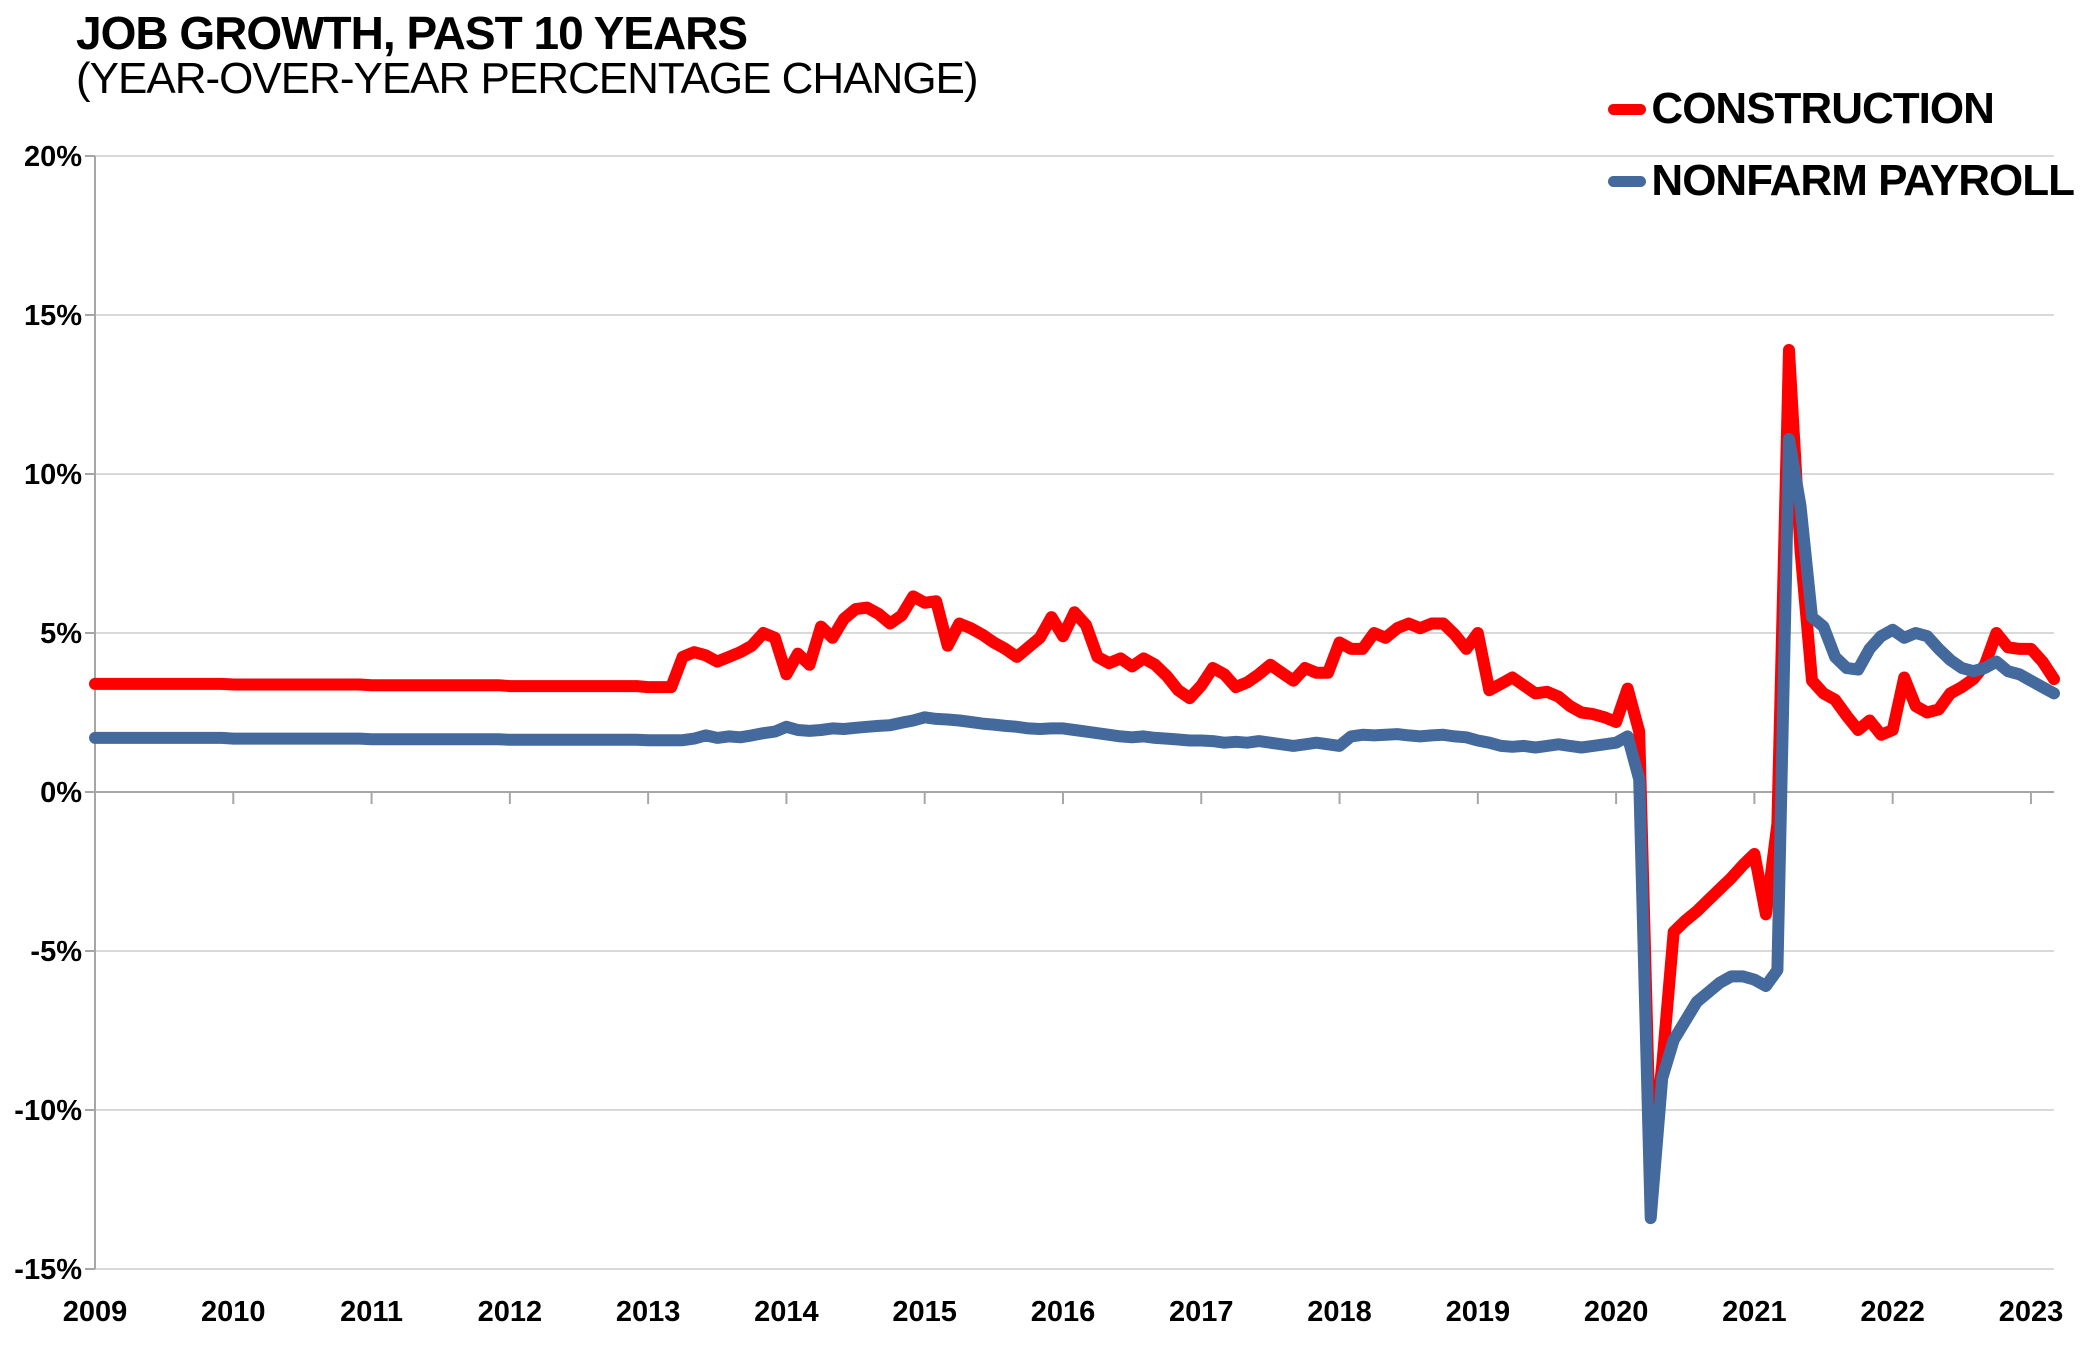  I want to click on x-axis-label: 2010, so click(233, 1312).